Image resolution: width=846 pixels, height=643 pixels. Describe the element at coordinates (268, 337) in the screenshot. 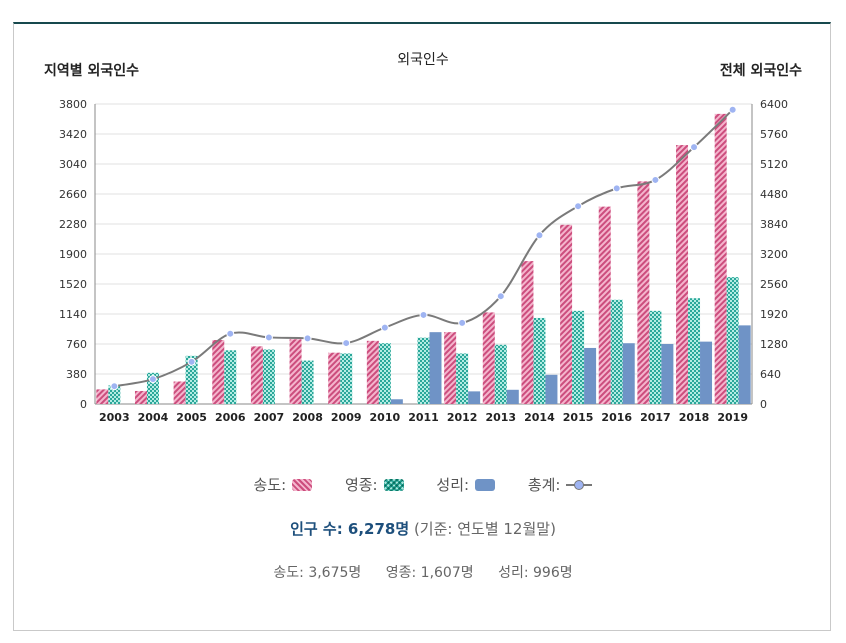

I see `total-point-2007` at that location.